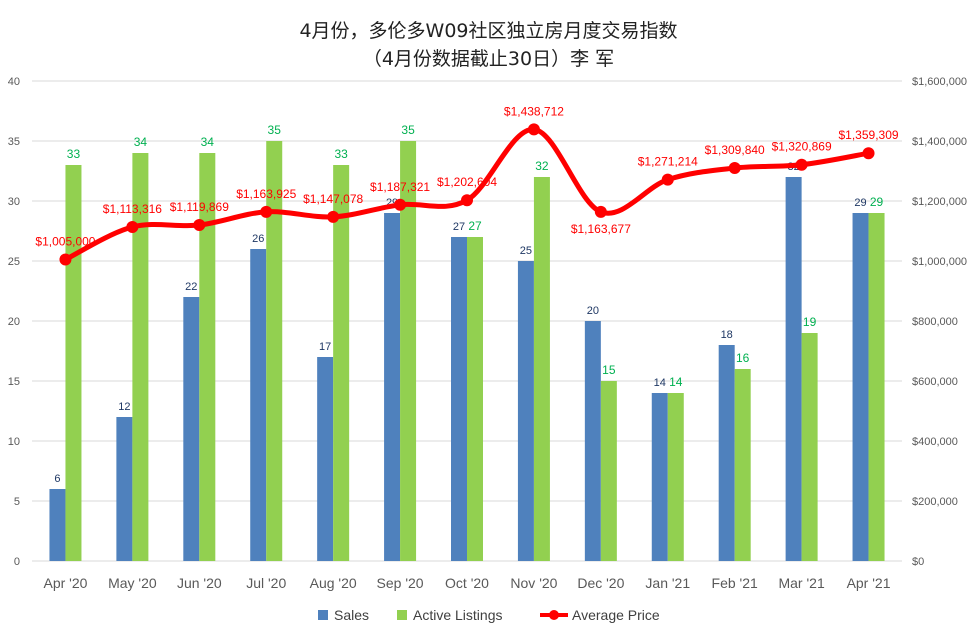 Image resolution: width=977 pixels, height=638 pixels. Describe the element at coordinates (65, 242) in the screenshot. I see `price-data-label: $1,005,000` at that location.